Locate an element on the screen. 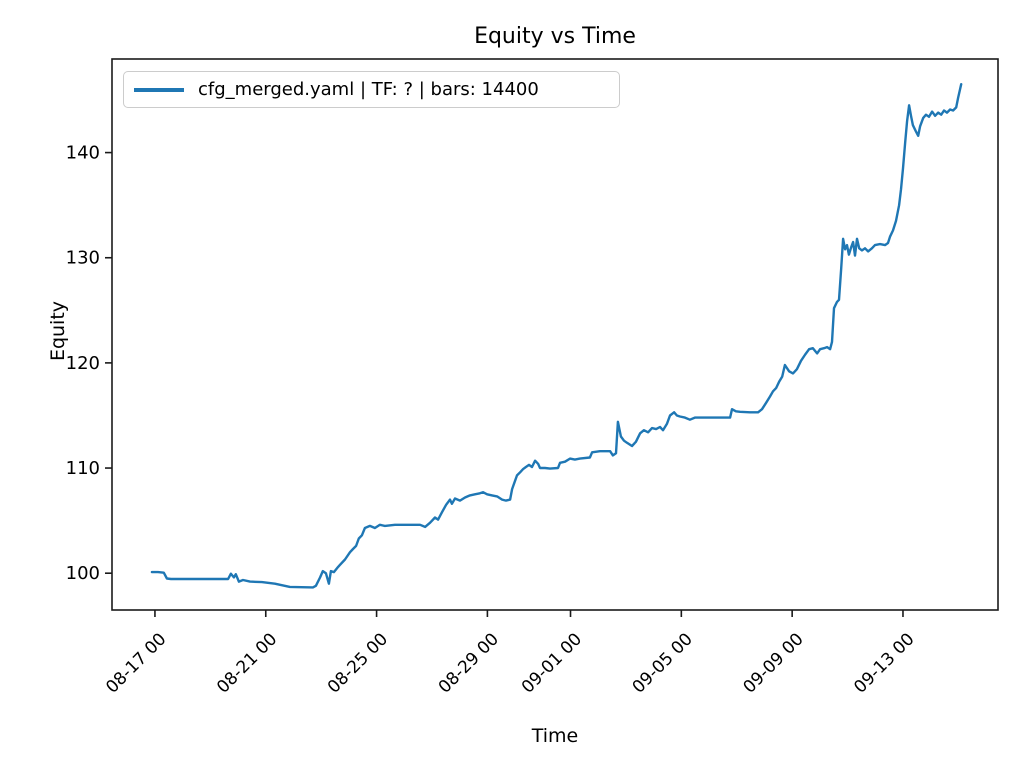  x-tick-label: 09-05 00 is located at coordinates (663, 663).